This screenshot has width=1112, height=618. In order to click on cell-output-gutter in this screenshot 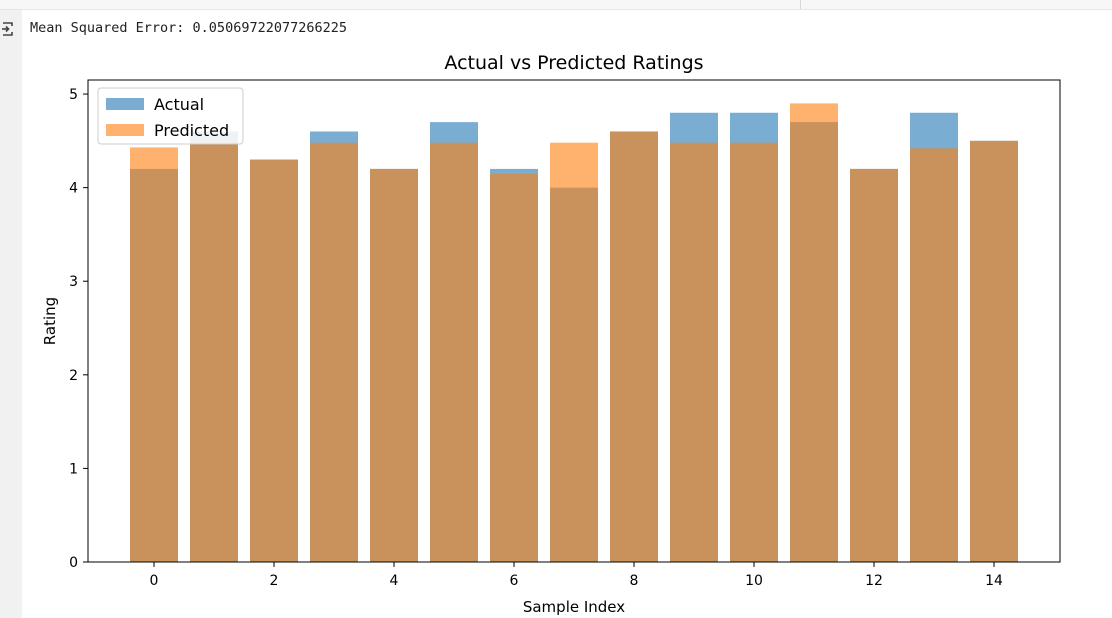, I will do `click(11, 314)`.